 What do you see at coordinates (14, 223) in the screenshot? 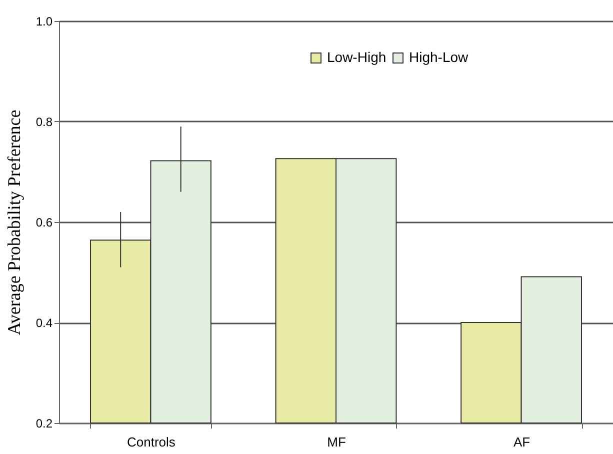
I see `y-axis-title: Average Probability Preference` at bounding box center [14, 223].